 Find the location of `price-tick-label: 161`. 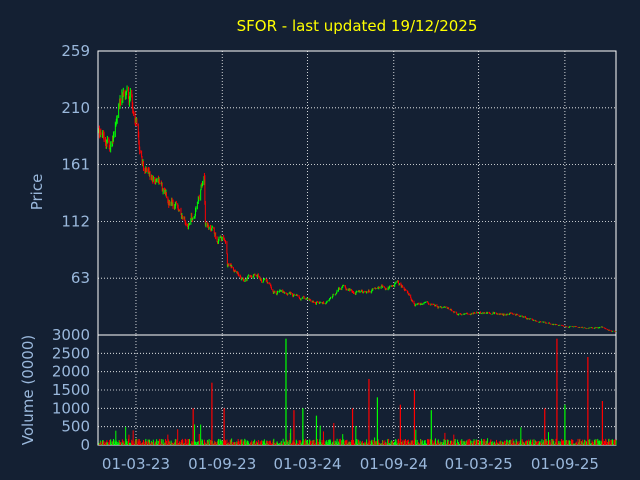

price-tick-label: 161 is located at coordinates (75, 165).